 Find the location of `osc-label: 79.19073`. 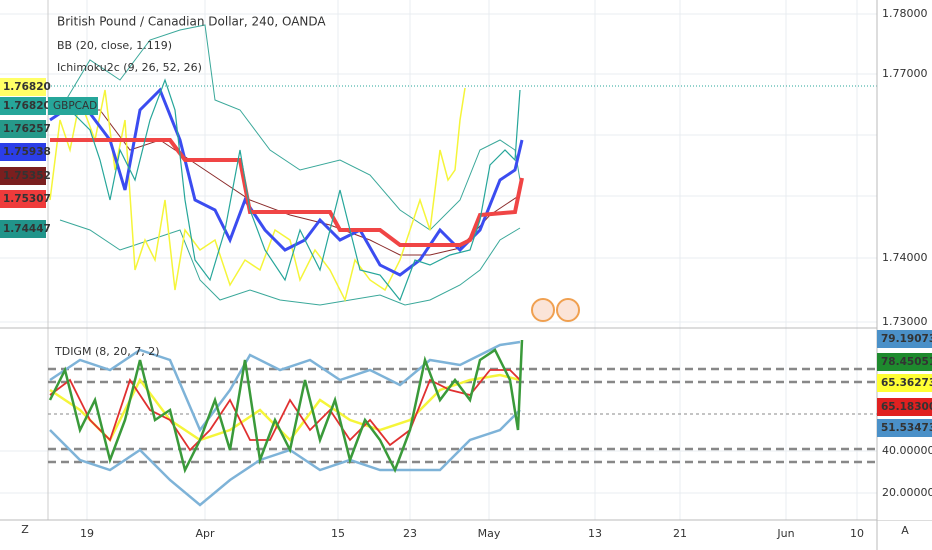

osc-label: 79.19073 is located at coordinates (906, 339).